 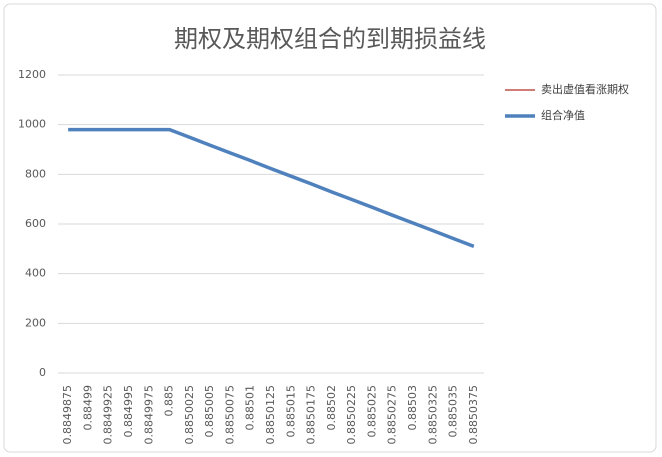 What do you see at coordinates (290, 411) in the screenshot?
I see `x-tick-label: 0.885015` at bounding box center [290, 411].